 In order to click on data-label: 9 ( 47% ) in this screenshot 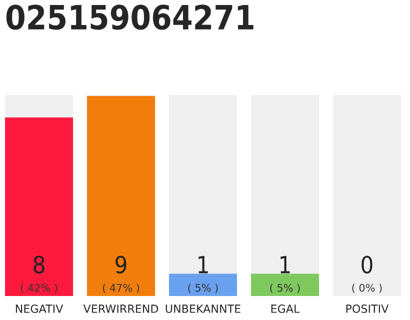, I will do `click(121, 274)`.